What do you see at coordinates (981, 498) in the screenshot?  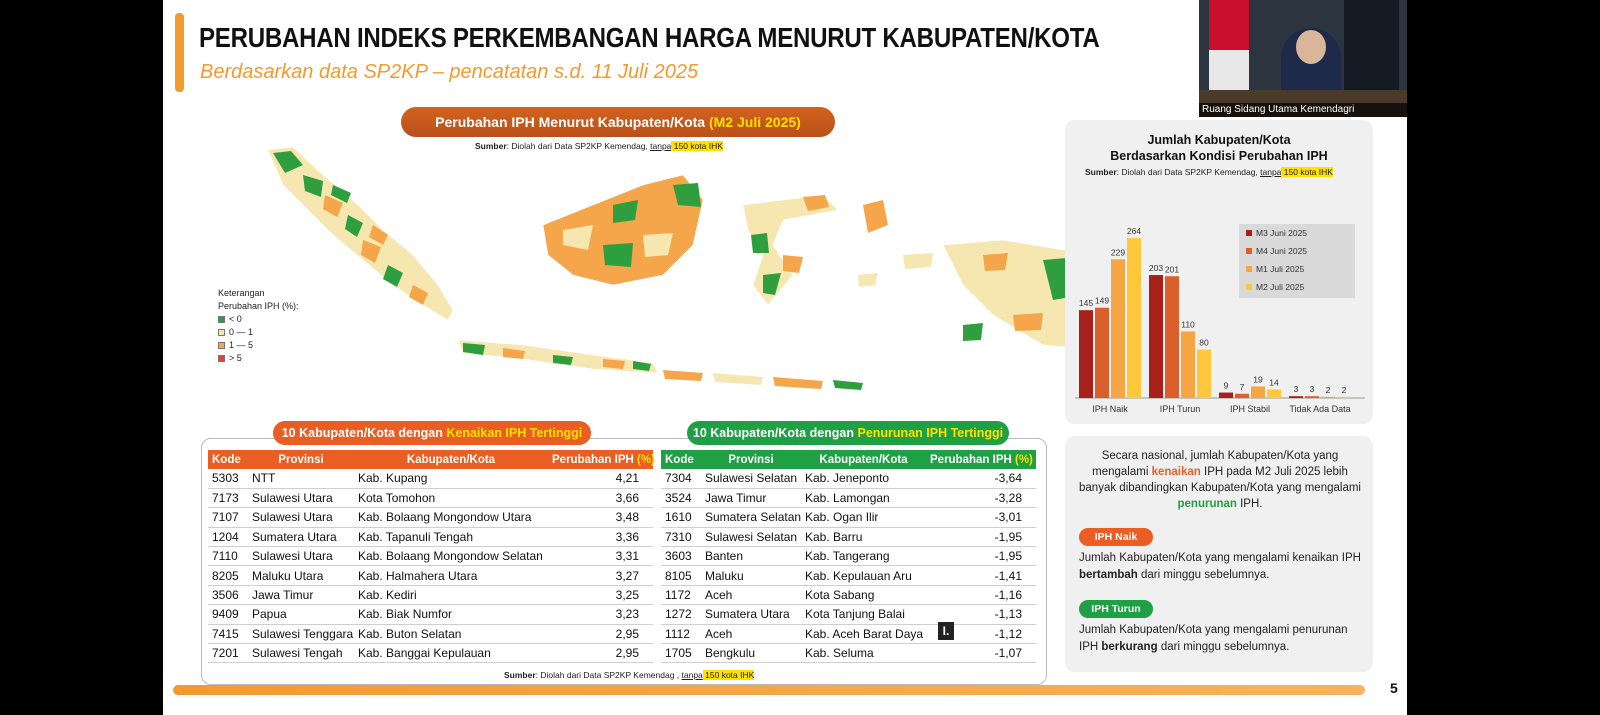 I see `cell-perubahan: -3,28` at bounding box center [981, 498].